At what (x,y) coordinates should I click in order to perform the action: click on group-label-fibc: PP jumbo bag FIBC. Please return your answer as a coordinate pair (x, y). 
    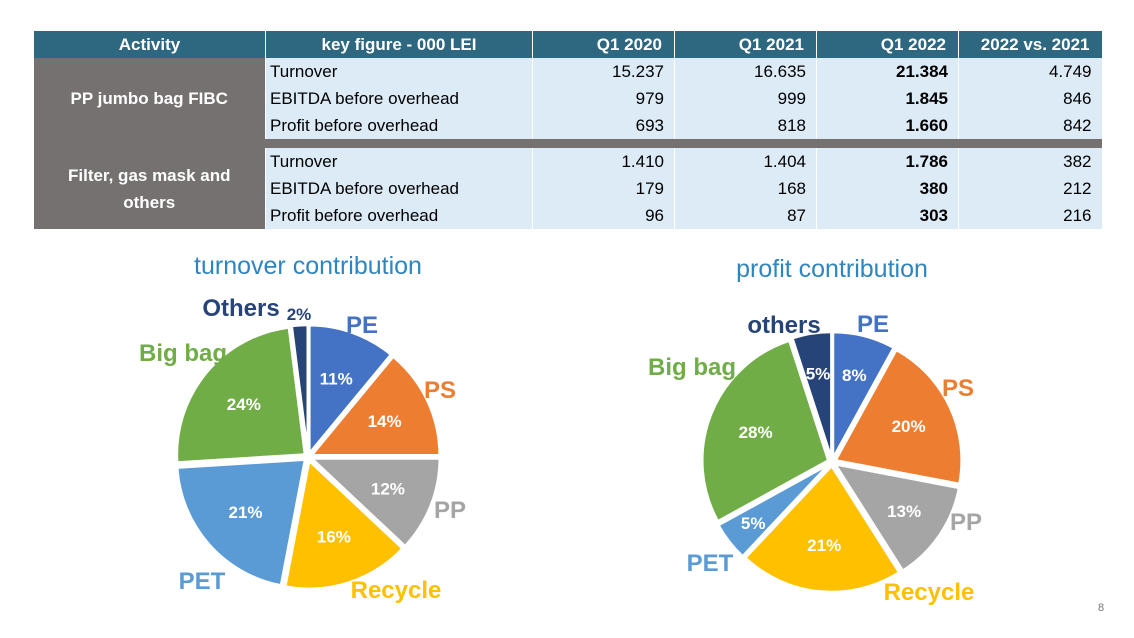
    Looking at the image, I should click on (149, 98).